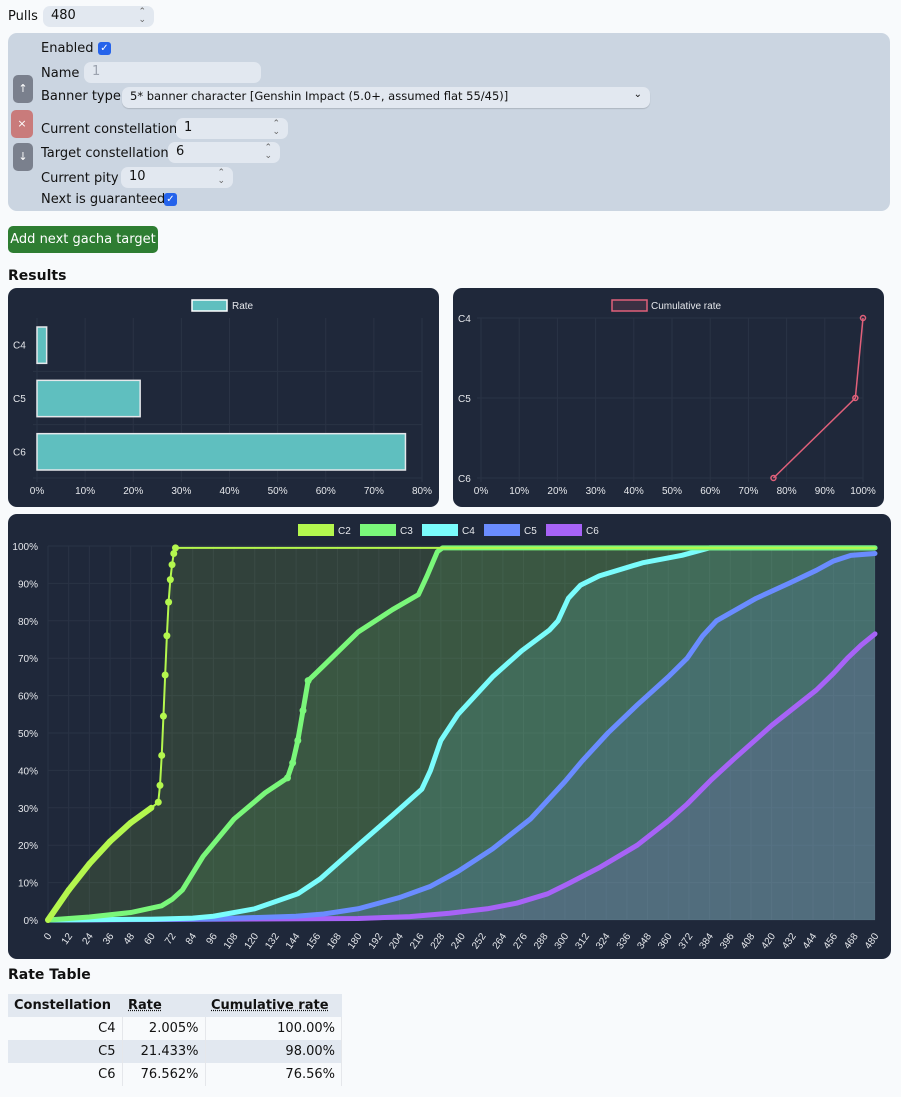 The height and width of the screenshot is (1097, 901). Describe the element at coordinates (177, 177) in the screenshot. I see `current-pity-input: 10 ⌃ ⌄` at that location.